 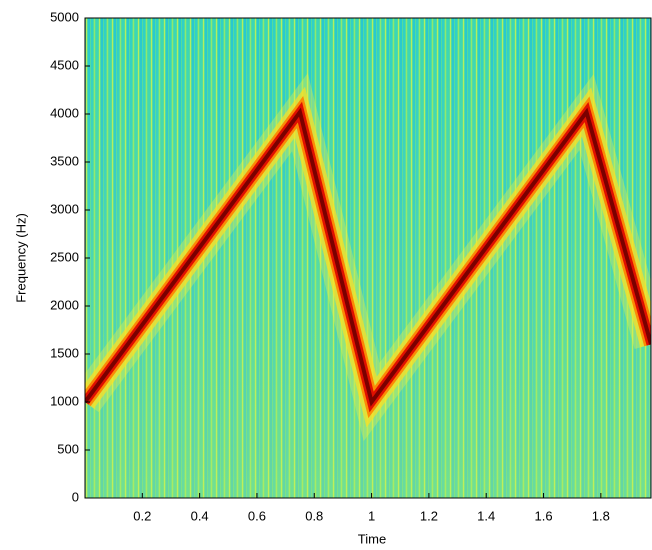 What do you see at coordinates (64, 208) in the screenshot?
I see `y-tick-label: 3000` at bounding box center [64, 208].